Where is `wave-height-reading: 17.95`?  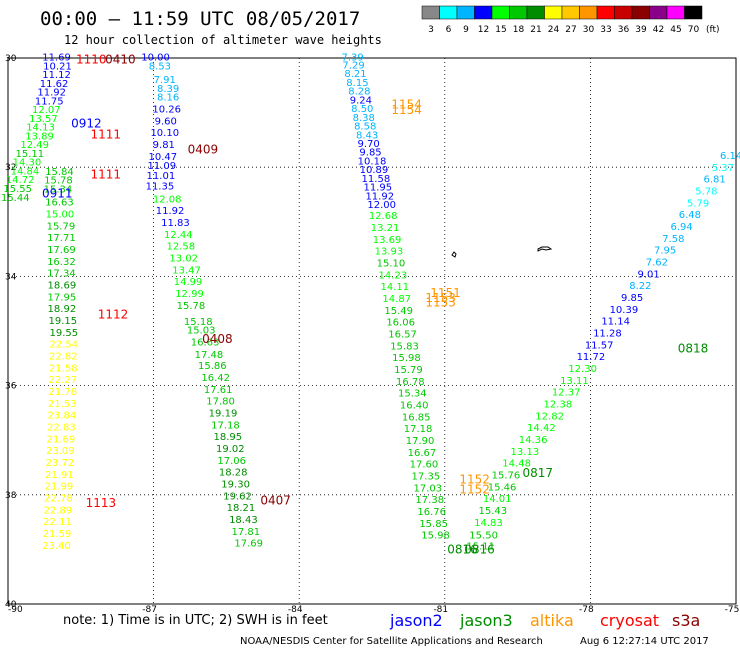 wave-height-reading: 17.95 is located at coordinates (62, 297).